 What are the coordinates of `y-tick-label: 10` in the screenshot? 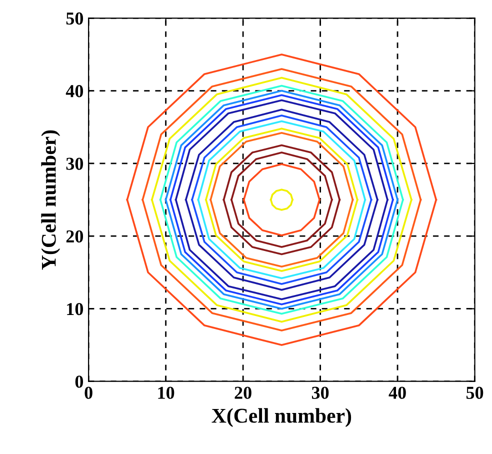 It's located at (75, 309).